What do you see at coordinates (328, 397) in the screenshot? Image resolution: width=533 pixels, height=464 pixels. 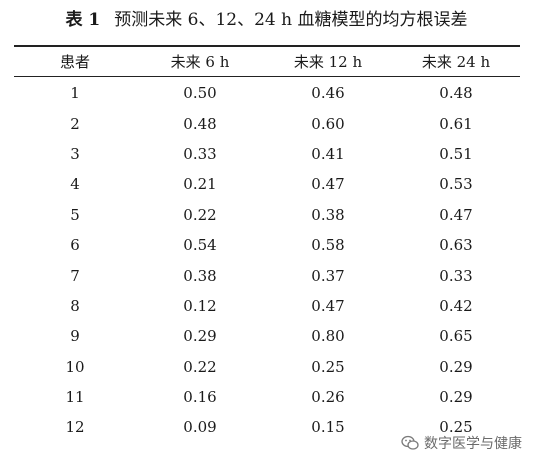 I see `cell-12h: 0.26` at bounding box center [328, 397].